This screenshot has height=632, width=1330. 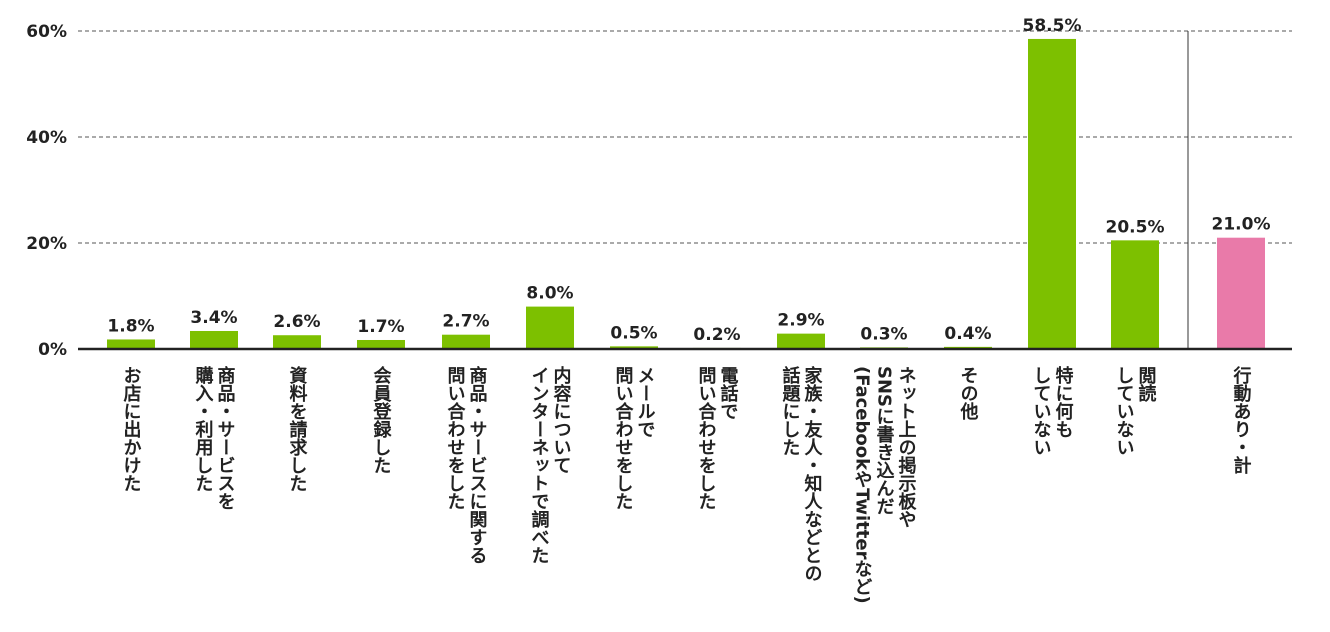 What do you see at coordinates (1242, 420) in the screenshot?
I see `category-label: 行動あり・計` at bounding box center [1242, 420].